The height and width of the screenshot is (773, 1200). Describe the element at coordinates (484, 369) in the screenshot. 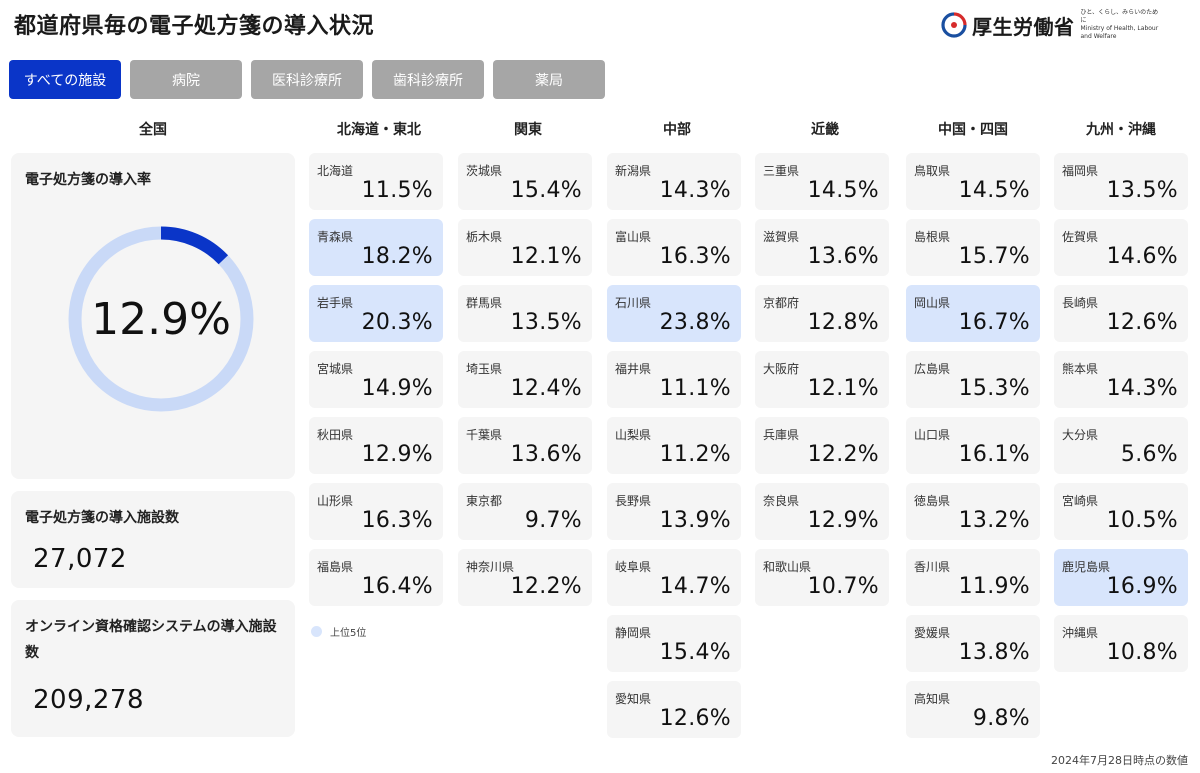

I see `prefecture-name: 埼玉県` at that location.